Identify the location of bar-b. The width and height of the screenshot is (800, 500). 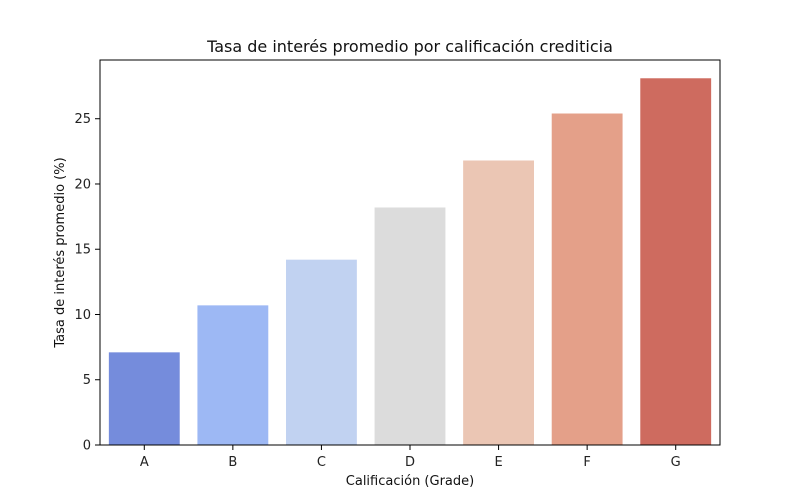
(233, 375).